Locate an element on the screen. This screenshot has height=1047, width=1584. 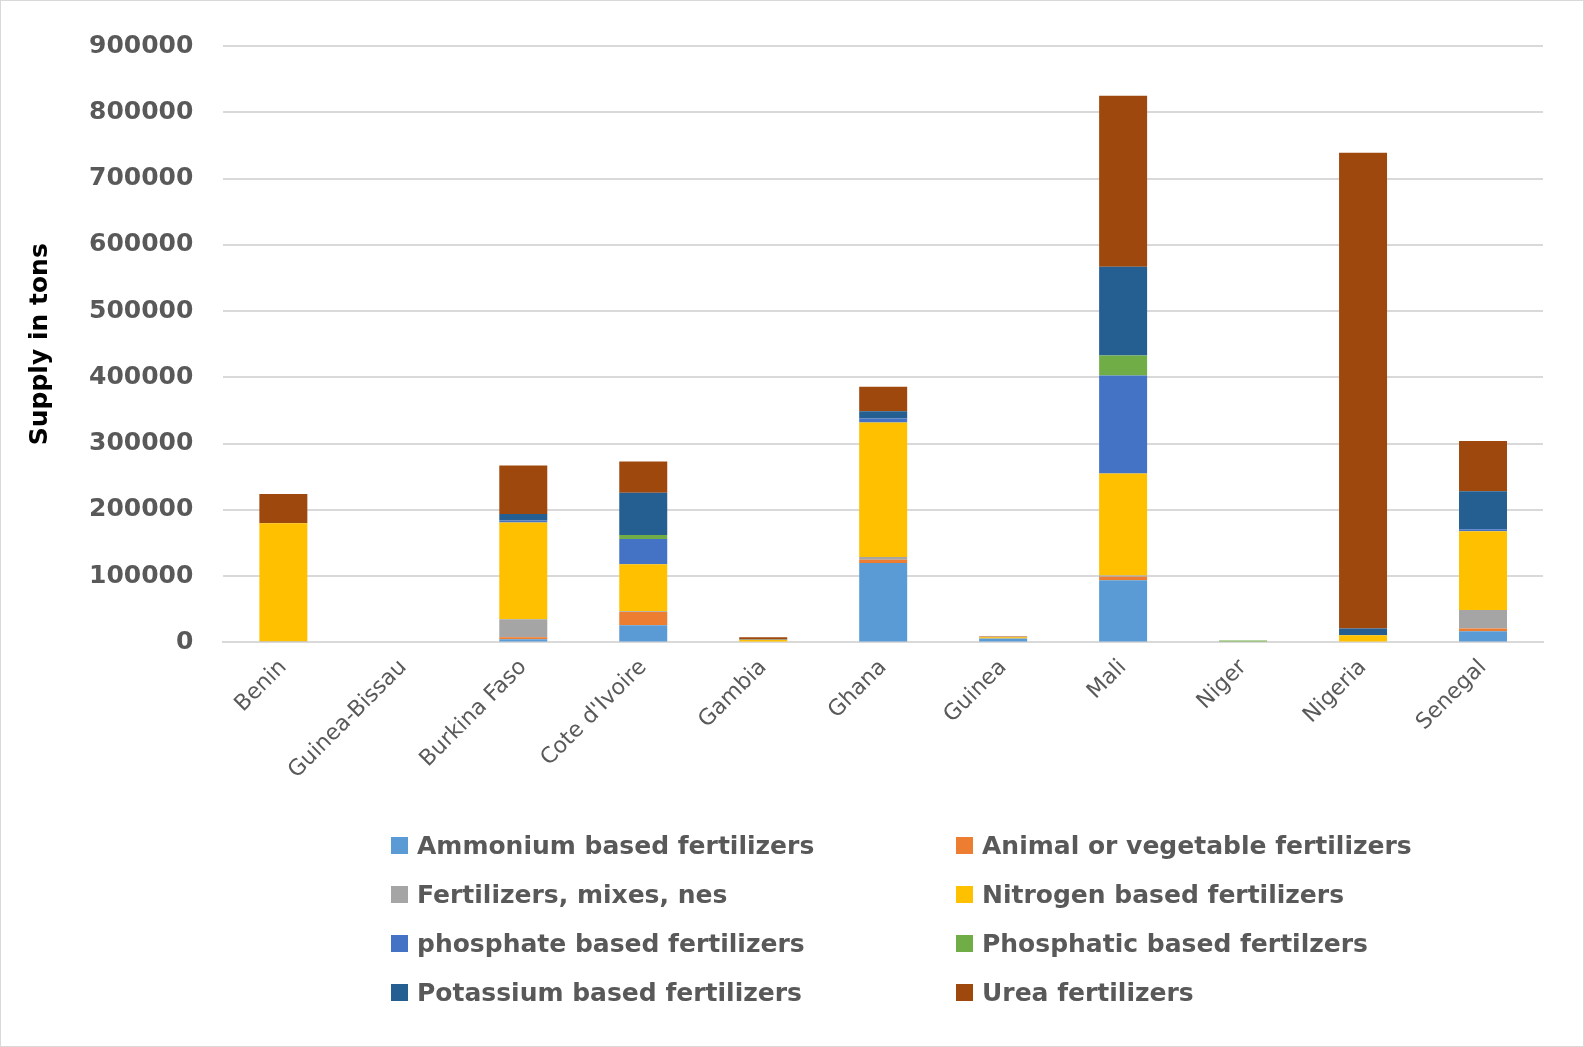
y-tick-label: 700000 is located at coordinates (141, 177).